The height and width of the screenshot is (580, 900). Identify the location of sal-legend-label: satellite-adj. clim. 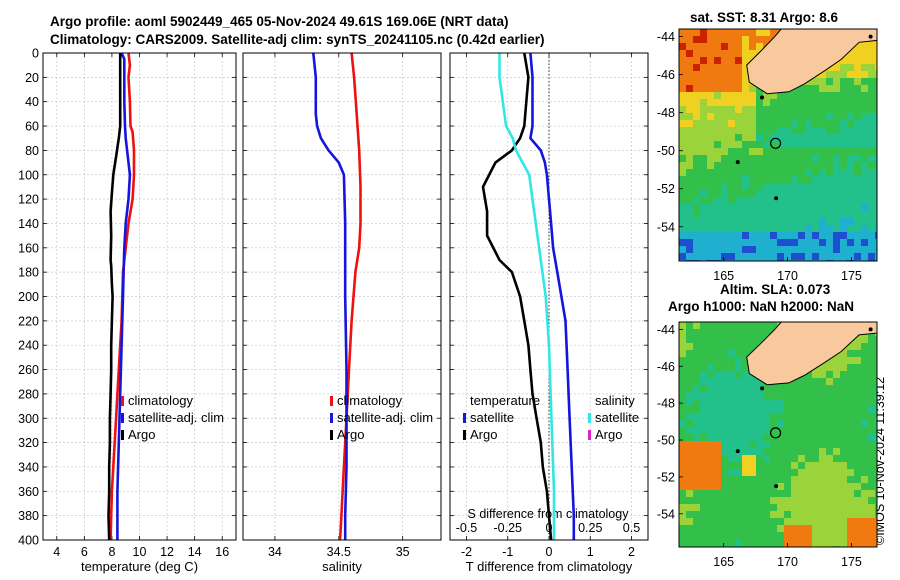
(385, 417).